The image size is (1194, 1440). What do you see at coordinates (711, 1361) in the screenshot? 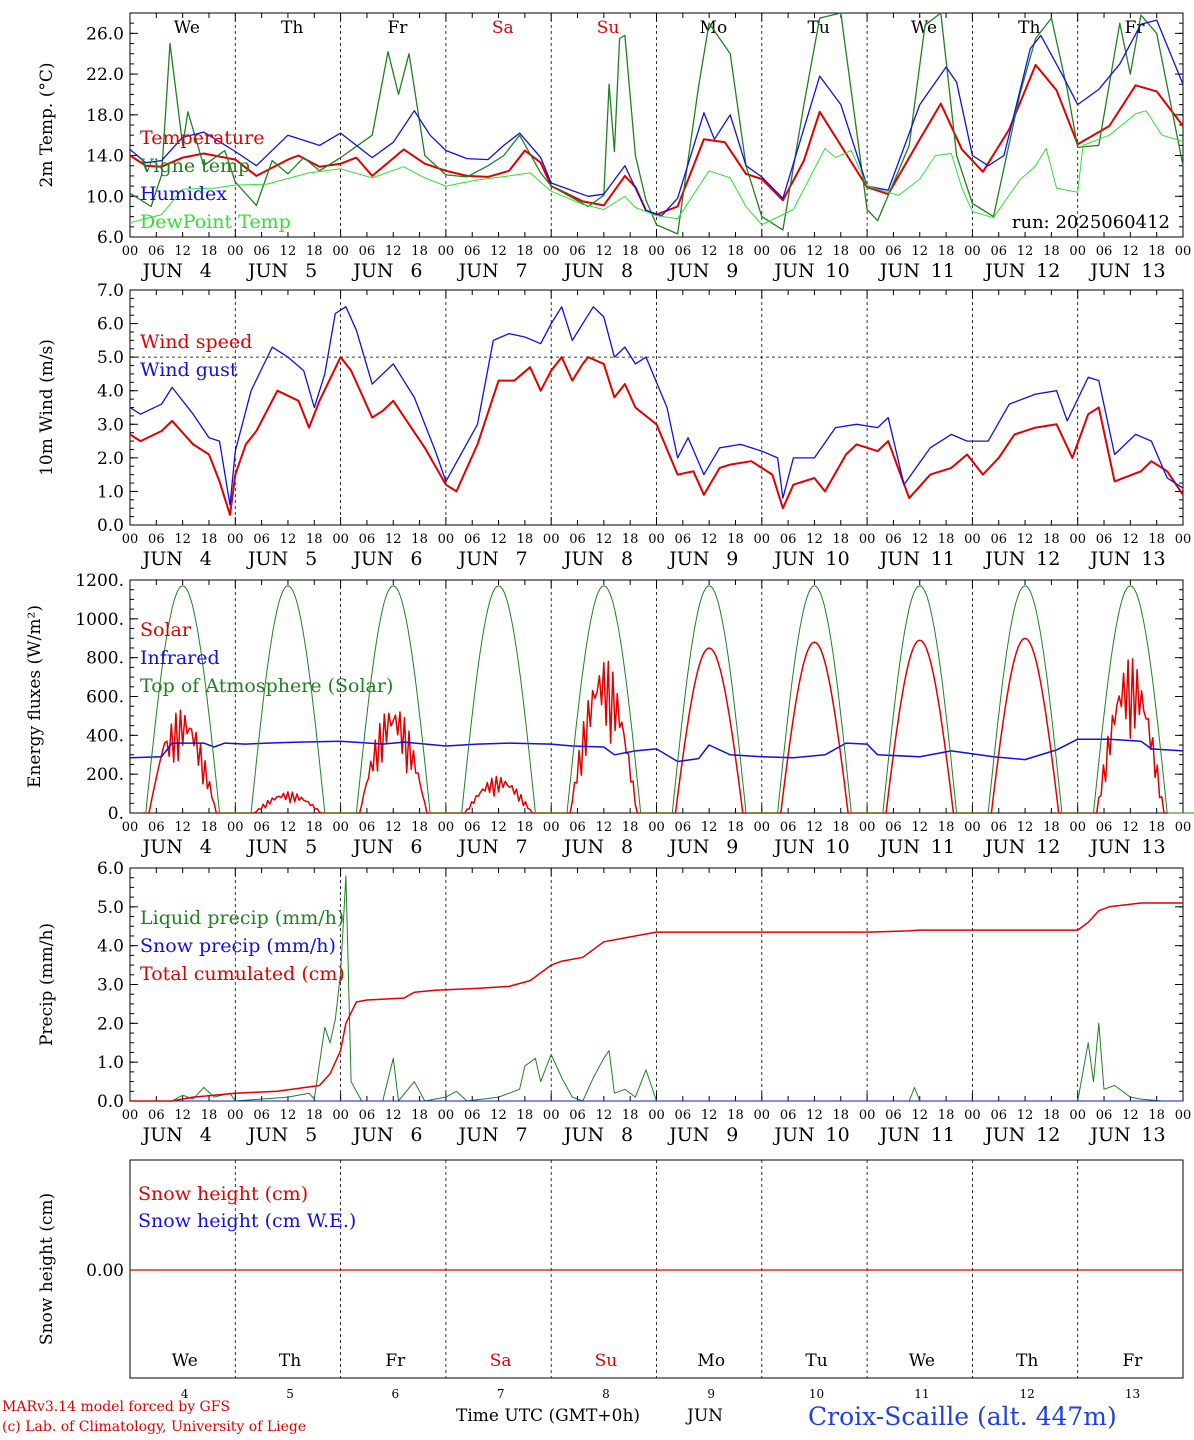
I see `weekday-label: Mo` at bounding box center [711, 1361].